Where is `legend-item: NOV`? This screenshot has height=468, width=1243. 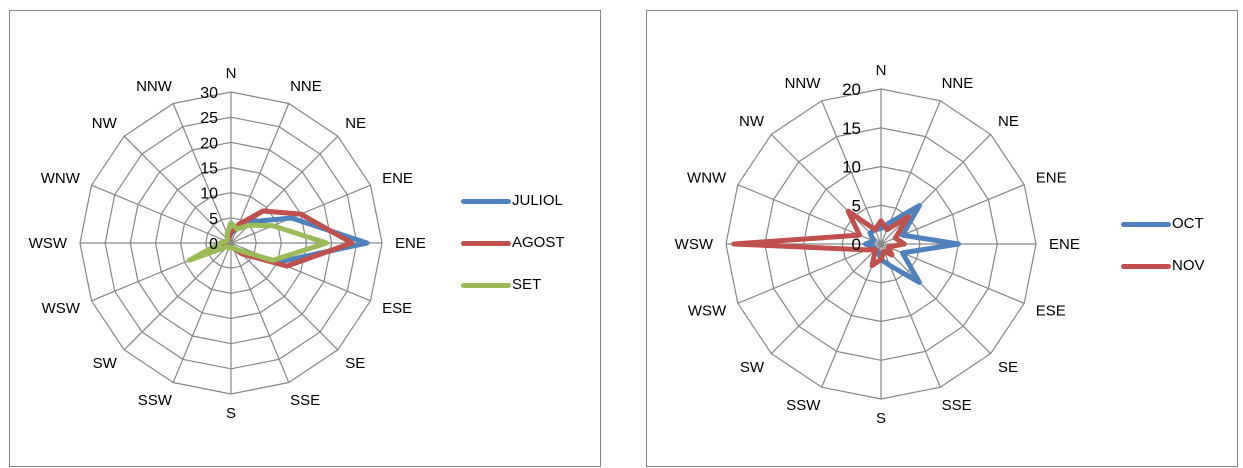
legend-item: NOV is located at coordinates (1182, 266).